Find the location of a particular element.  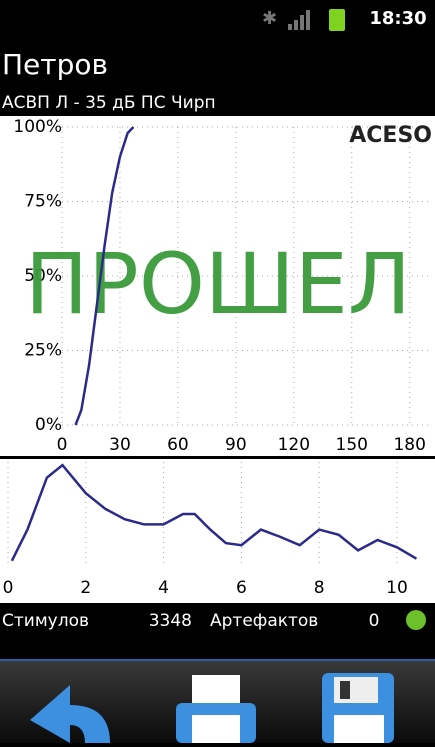

clock: 18:30 is located at coordinates (397, 18).